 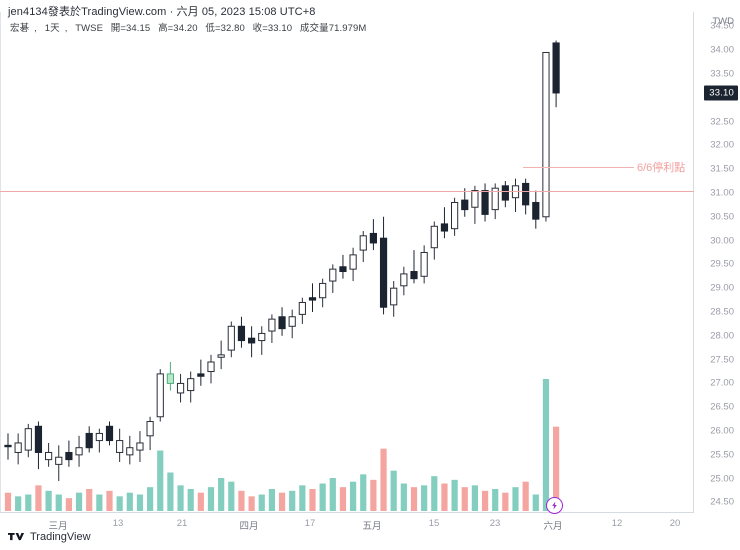 I want to click on price-tick: 26.00, so click(x=722, y=431).